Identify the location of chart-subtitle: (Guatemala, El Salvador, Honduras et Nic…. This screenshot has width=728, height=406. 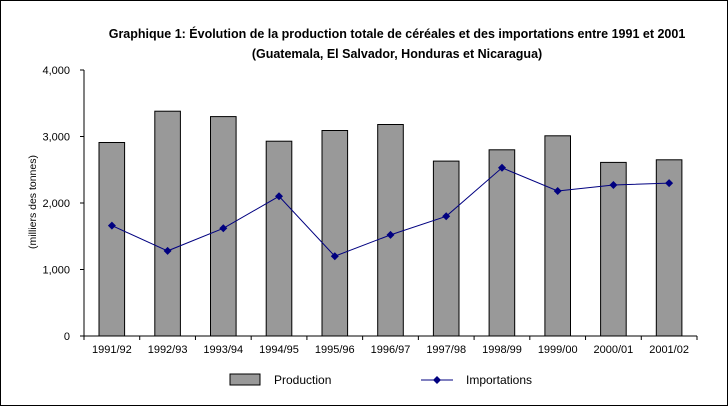
(397, 54).